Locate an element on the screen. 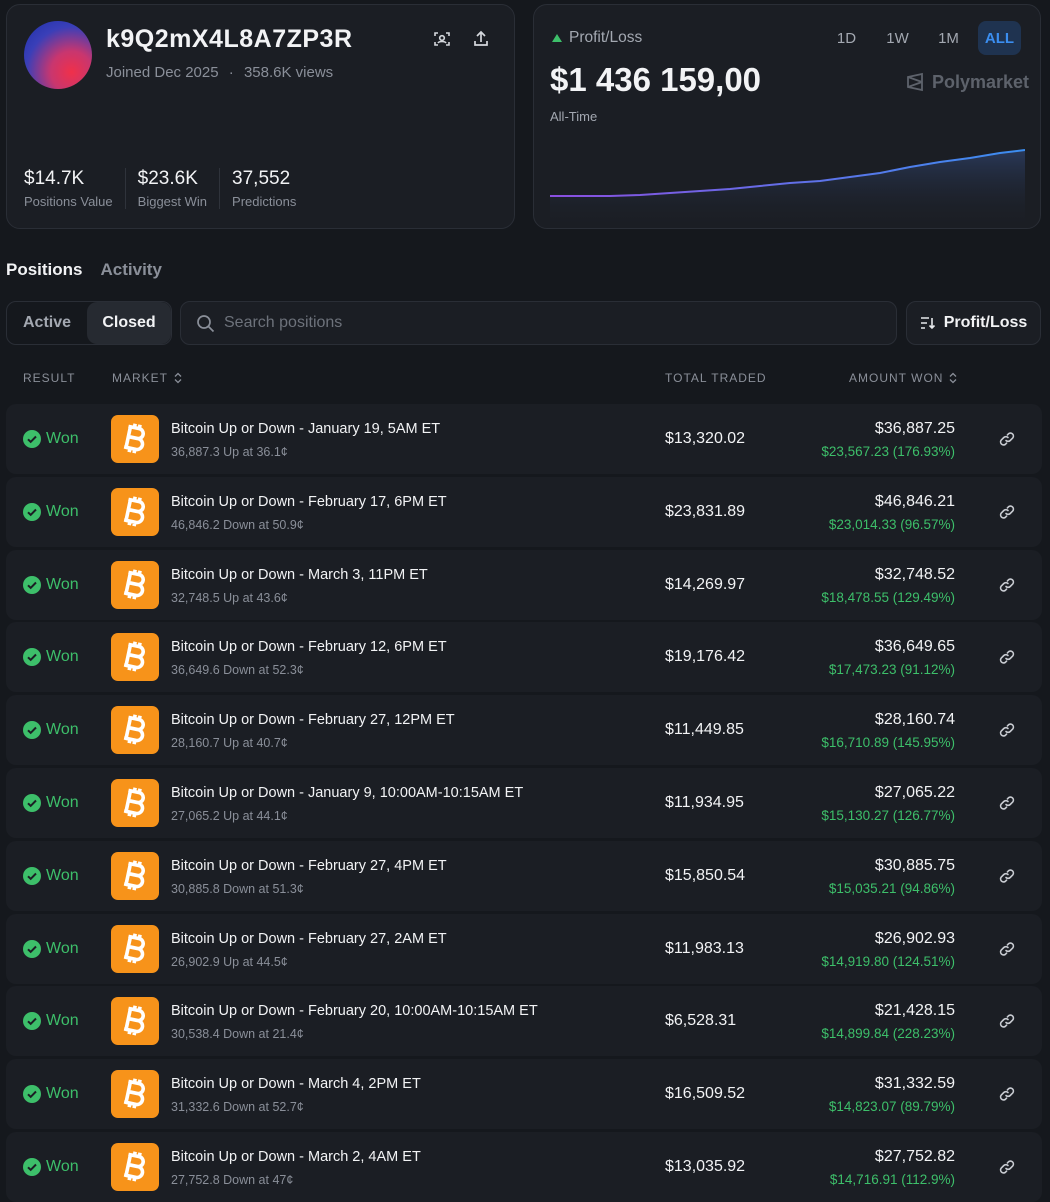  pnl-amount: $1 436 159,00 is located at coordinates (656, 79).